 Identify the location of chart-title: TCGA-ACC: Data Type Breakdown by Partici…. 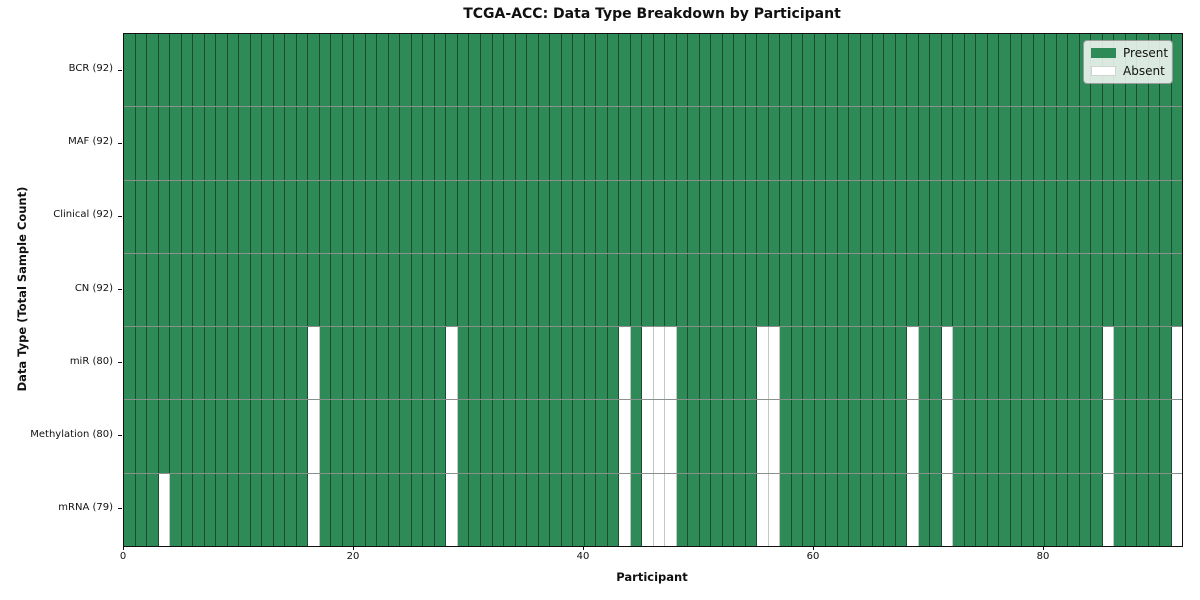
(652, 14).